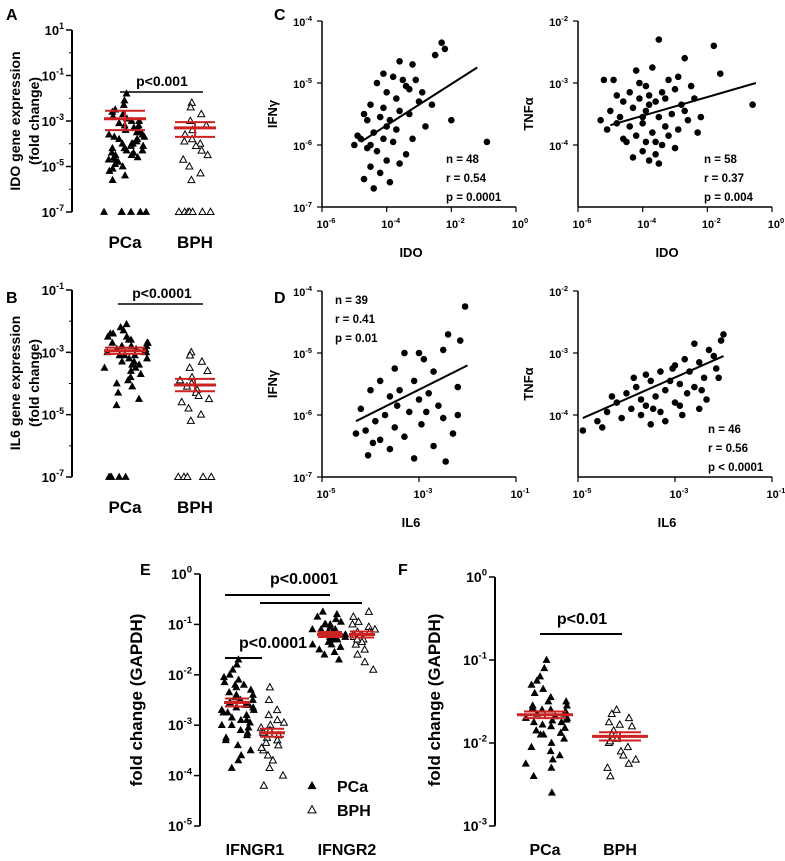 This screenshot has width=785, height=861. Describe the element at coordinates (582, 223) in the screenshot. I see `C2-x-tick-label: 10⁻⁶` at that location.